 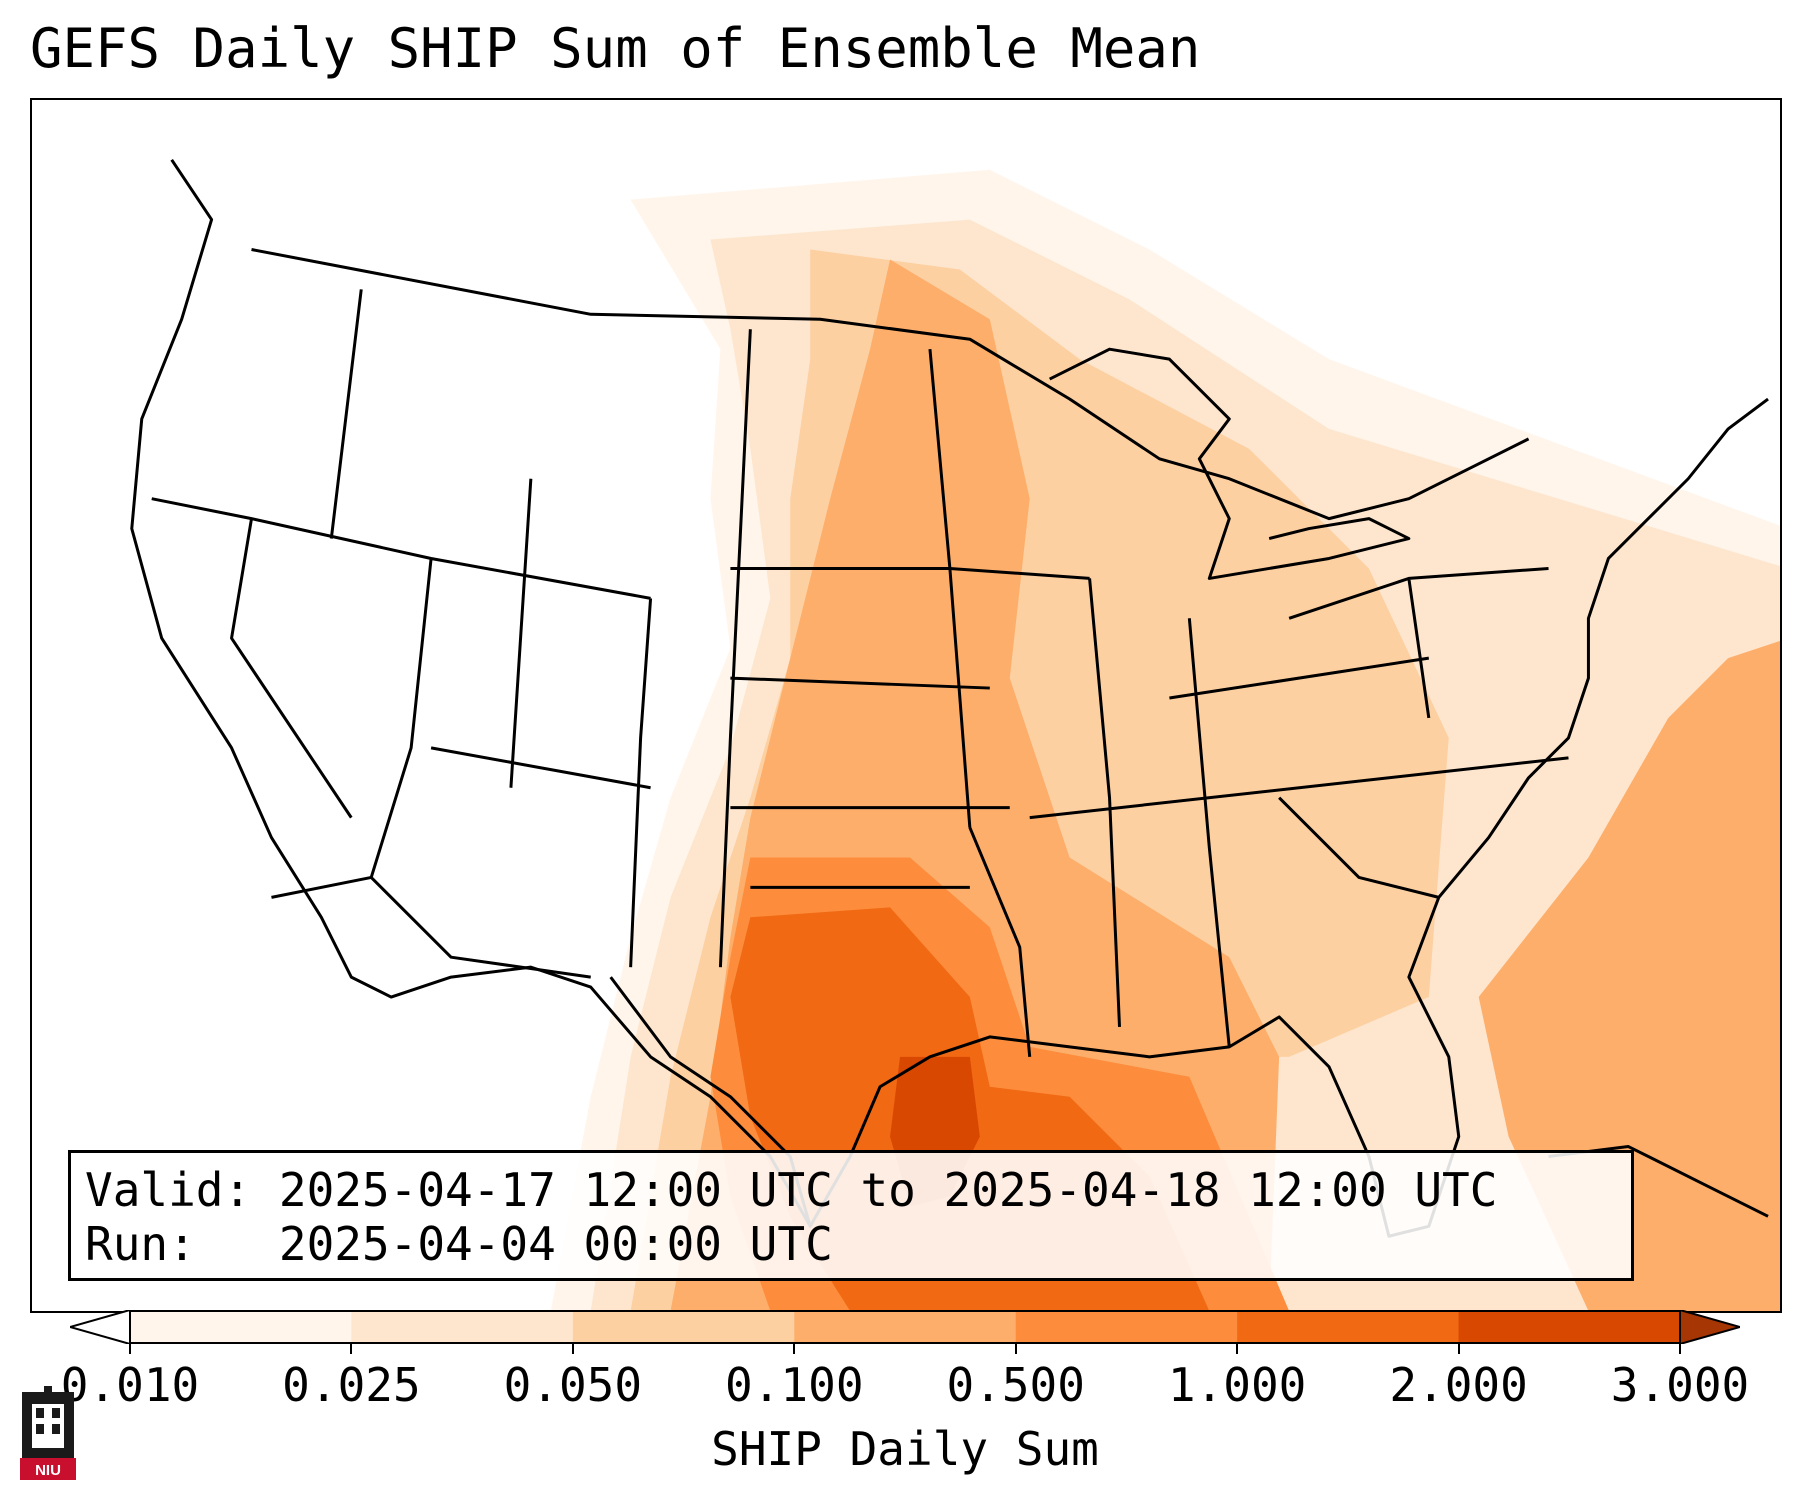 I want to click on state-lines-central, so click(x=904, y=693).